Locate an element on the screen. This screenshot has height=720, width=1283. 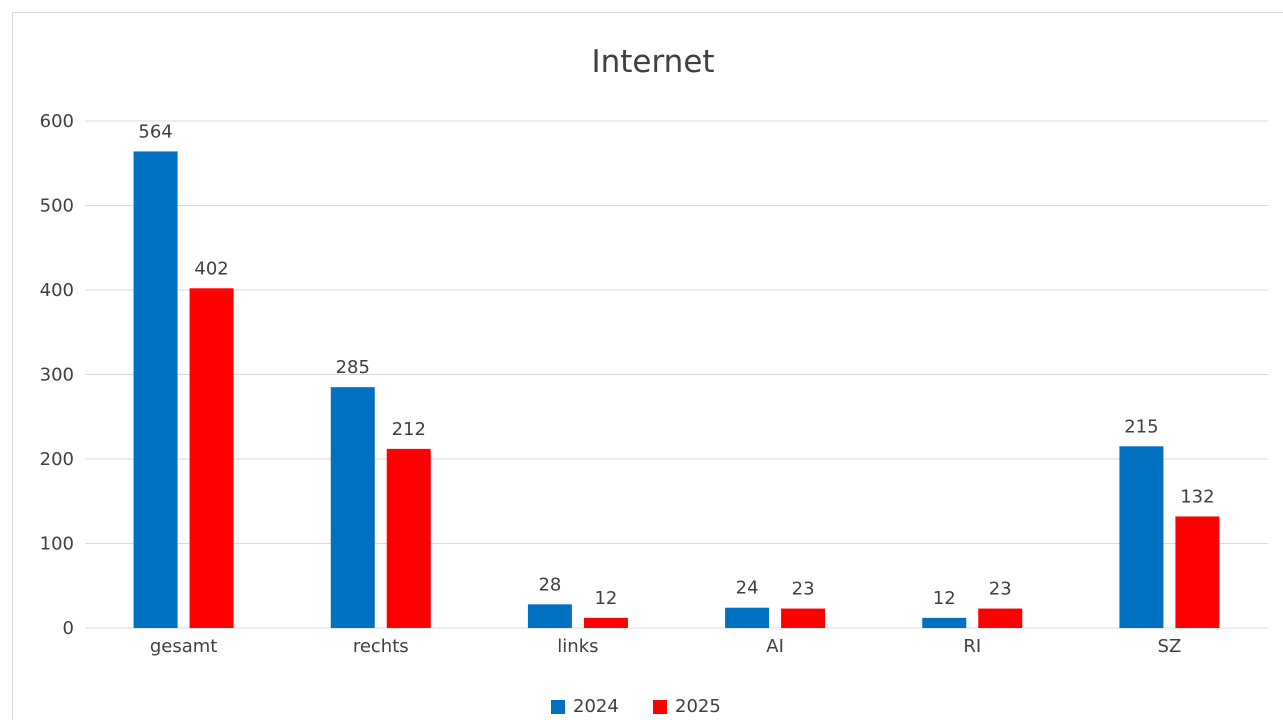
y-tick-label: 200 is located at coordinates (57, 459).